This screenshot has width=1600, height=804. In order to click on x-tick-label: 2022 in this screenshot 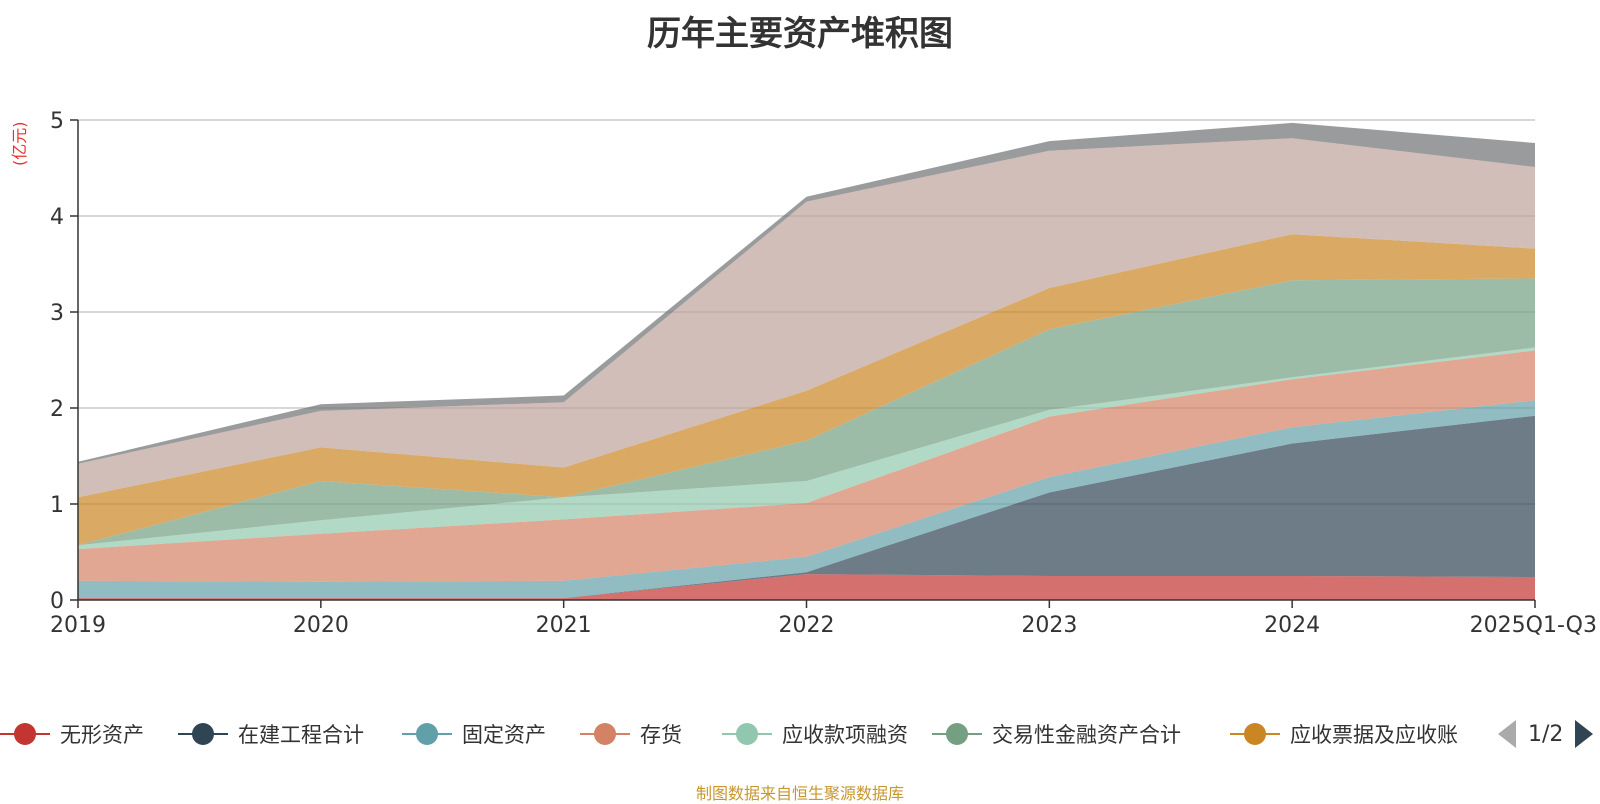, I will do `click(807, 625)`.